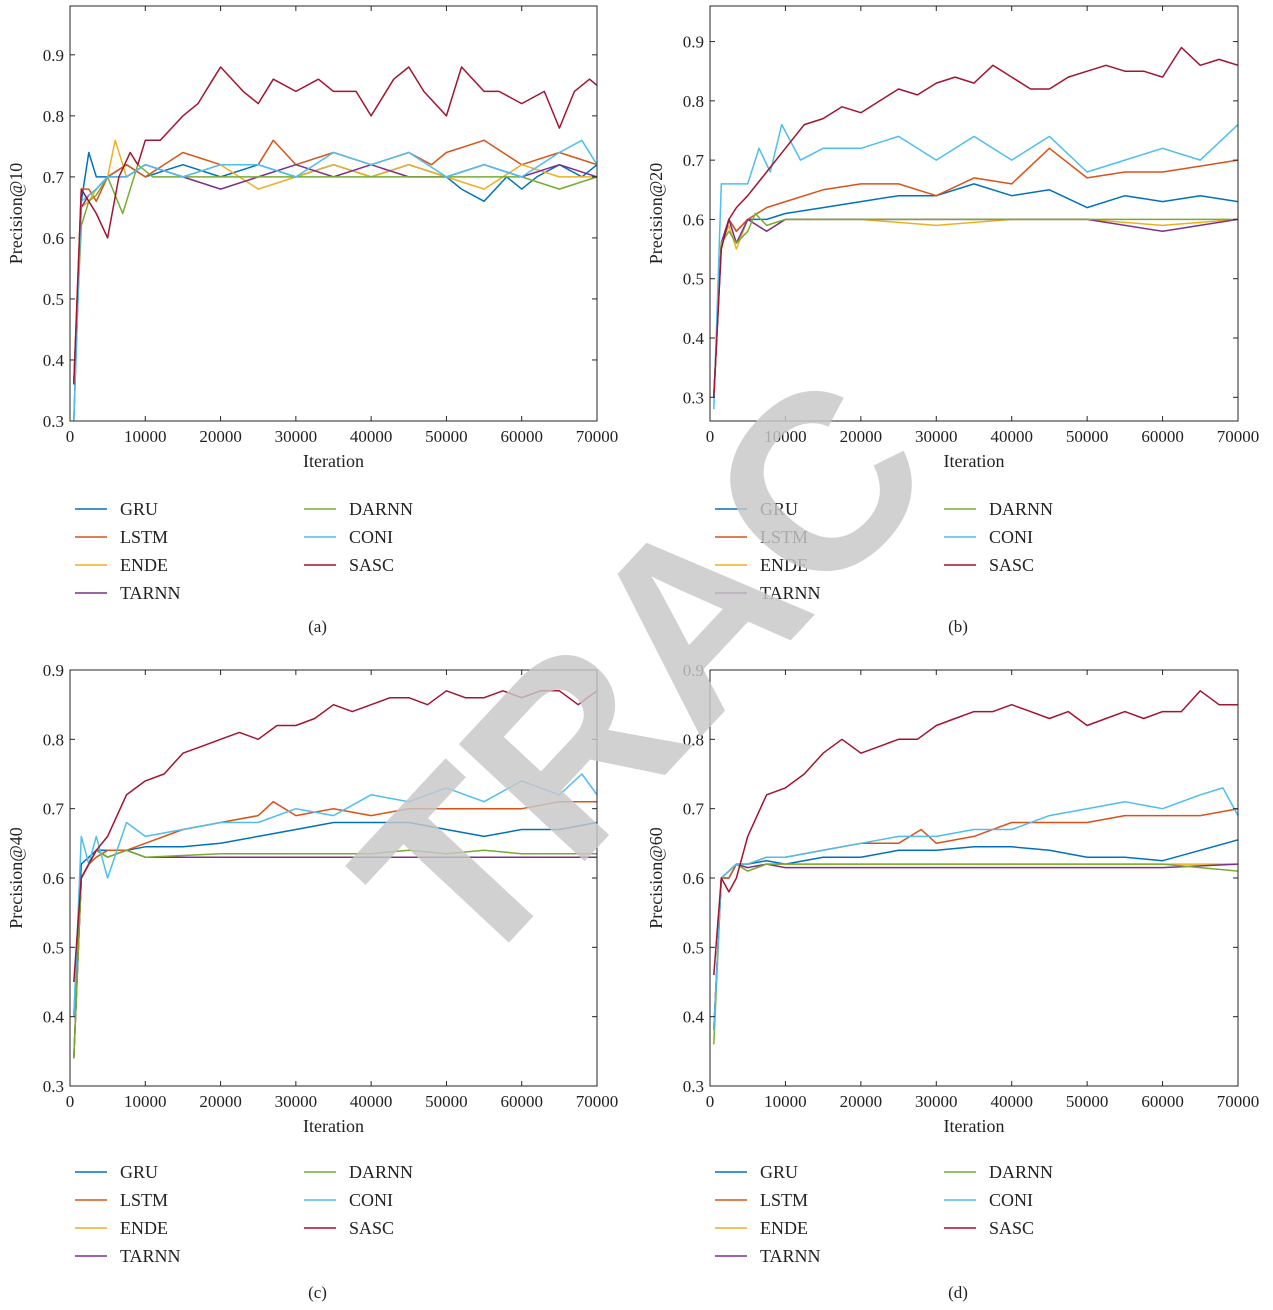 The height and width of the screenshot is (1310, 1273). Describe the element at coordinates (16, 214) in the screenshot. I see `y-axis-label: Precision@10` at that location.